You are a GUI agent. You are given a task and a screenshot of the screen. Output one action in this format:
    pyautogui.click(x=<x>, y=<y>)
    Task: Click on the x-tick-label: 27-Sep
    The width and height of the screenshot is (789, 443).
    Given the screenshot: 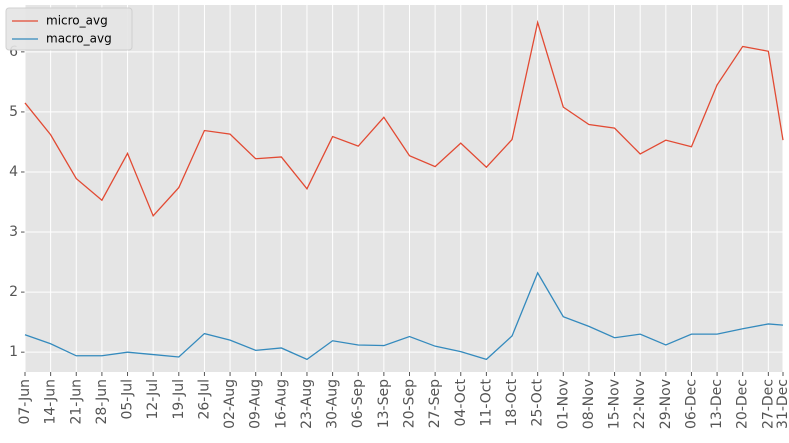 What is the action you would take?
    pyautogui.click(x=435, y=403)
    